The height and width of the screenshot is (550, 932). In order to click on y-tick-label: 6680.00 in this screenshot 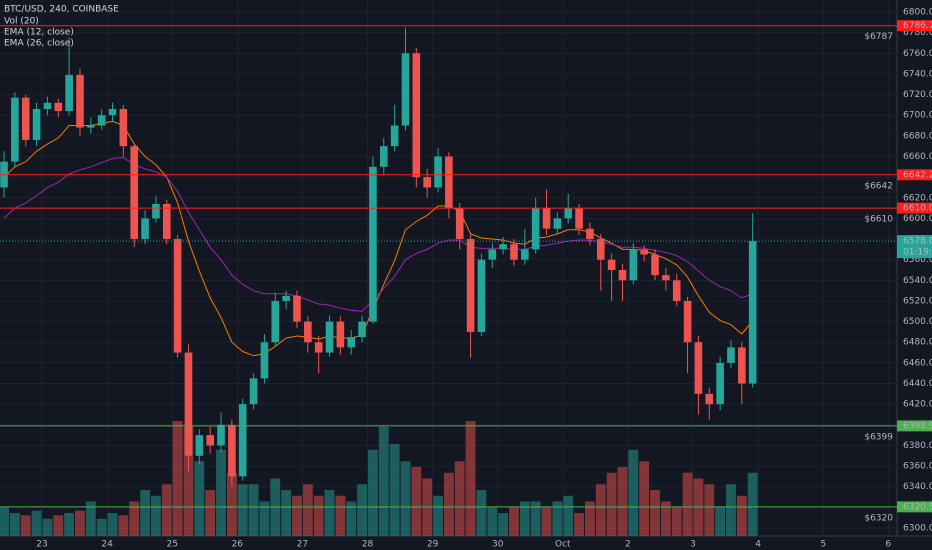, I will do `click(917, 136)`.